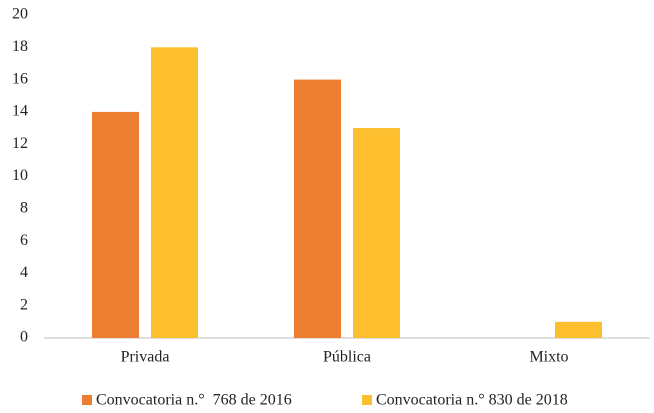 The width and height of the screenshot is (654, 413). Describe the element at coordinates (20, 175) in the screenshot. I see `y-tick-label: 10` at that location.